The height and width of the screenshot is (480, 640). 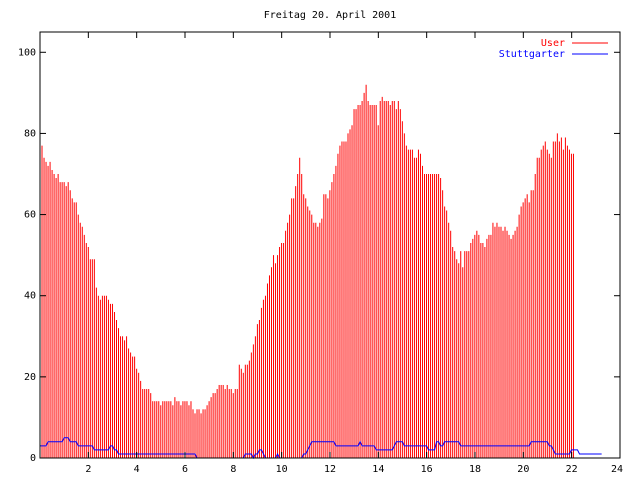 I want to click on x-tick-label: 10, so click(x=282, y=469).